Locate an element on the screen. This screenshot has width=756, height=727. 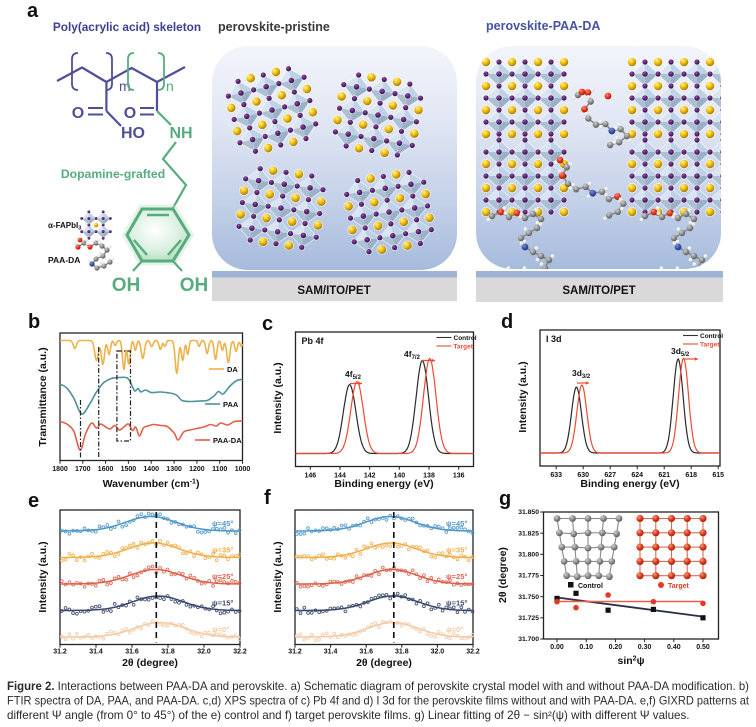
svg-text: 144 is located at coordinates (340, 476).